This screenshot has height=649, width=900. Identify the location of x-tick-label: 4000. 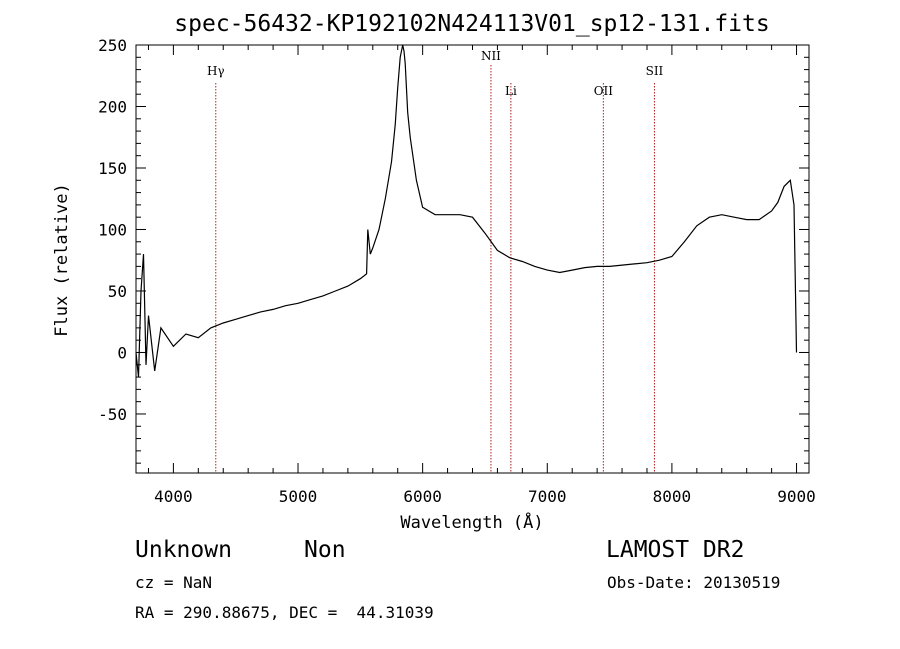
(173, 496).